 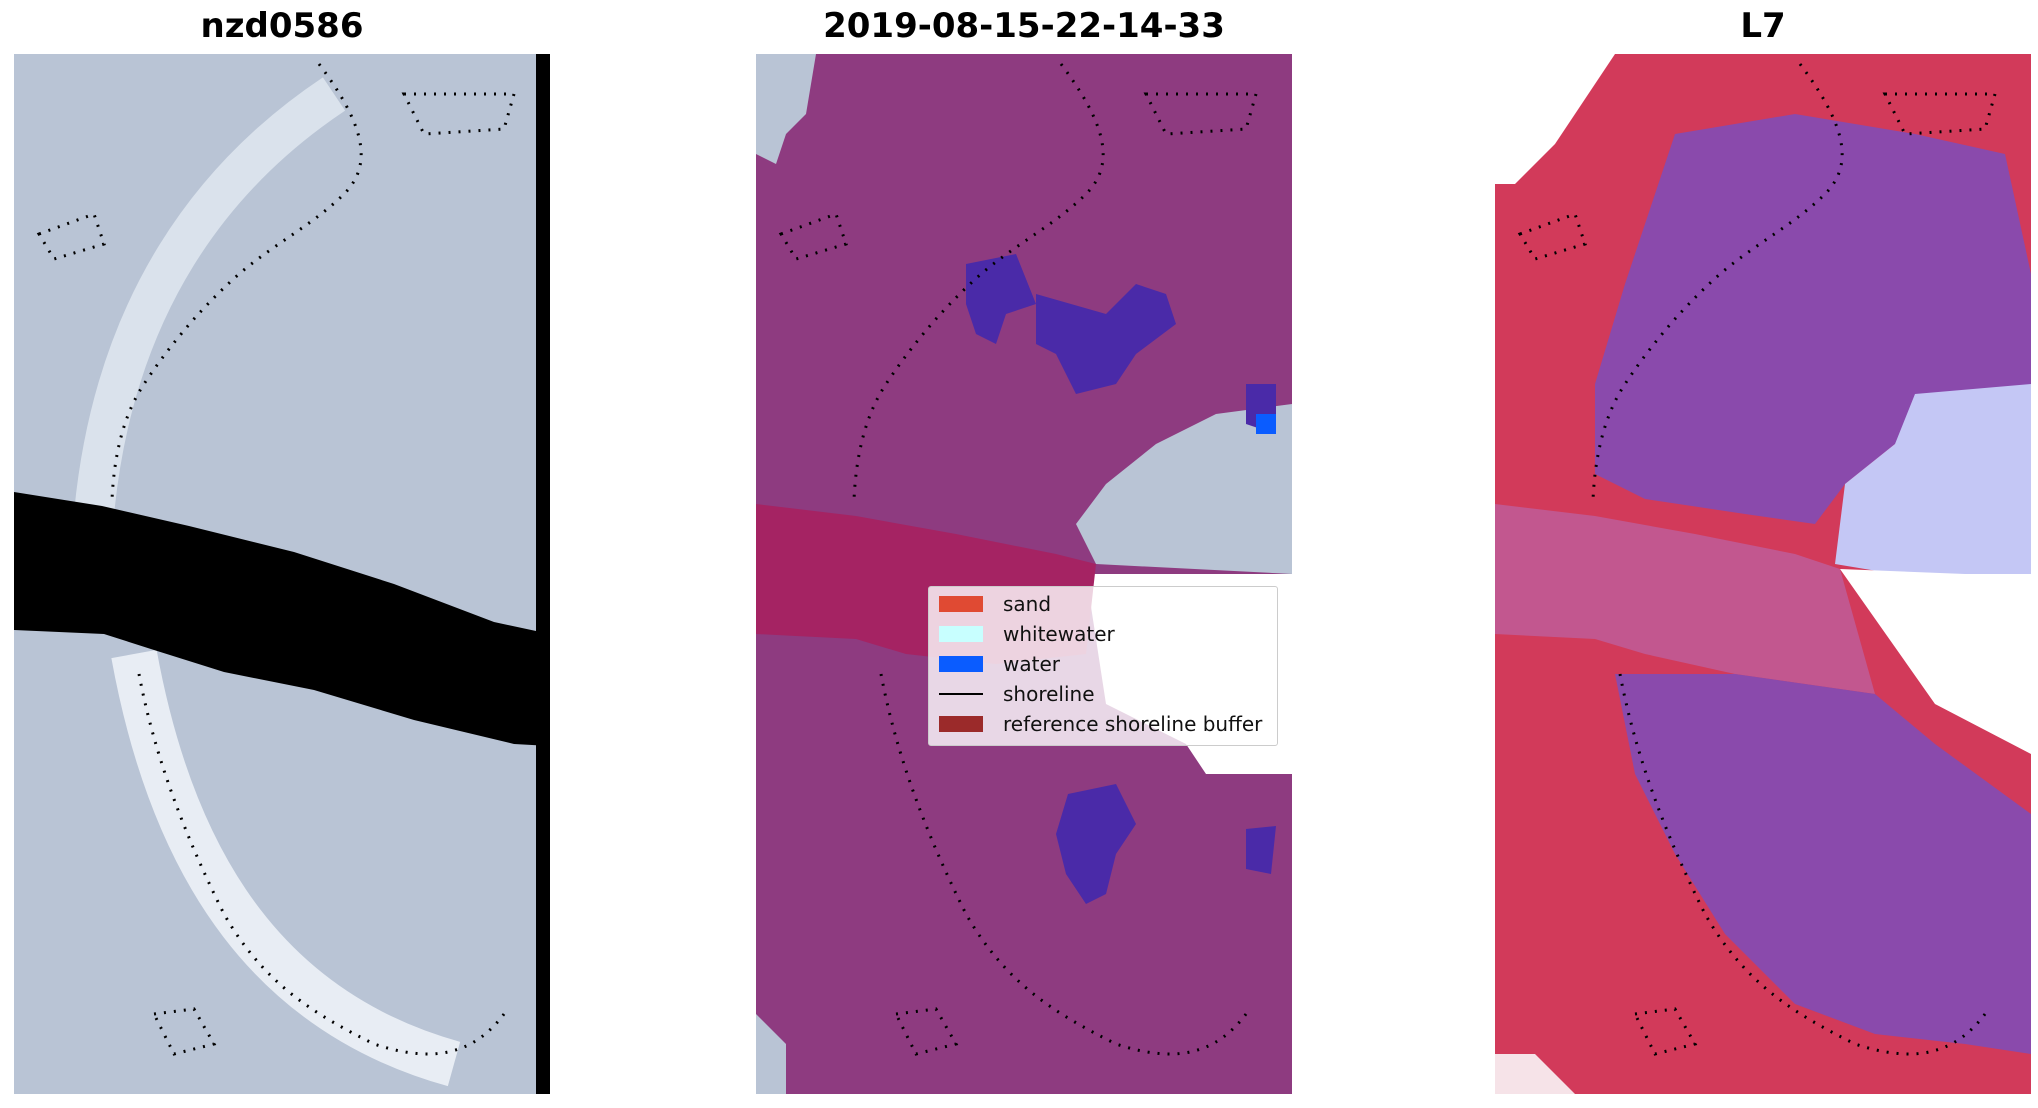 What do you see at coordinates (1933, 499) in the screenshot?
I see `whitewater-index-region` at bounding box center [1933, 499].